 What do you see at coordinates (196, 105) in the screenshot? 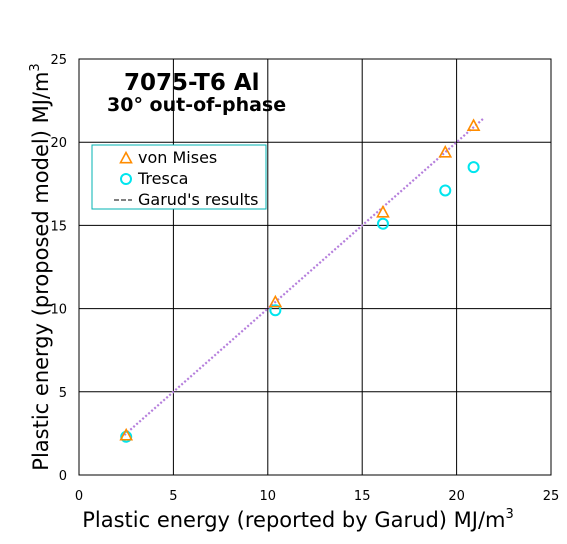
I see `chart-subtitle: 30° out-of-phase` at bounding box center [196, 105].